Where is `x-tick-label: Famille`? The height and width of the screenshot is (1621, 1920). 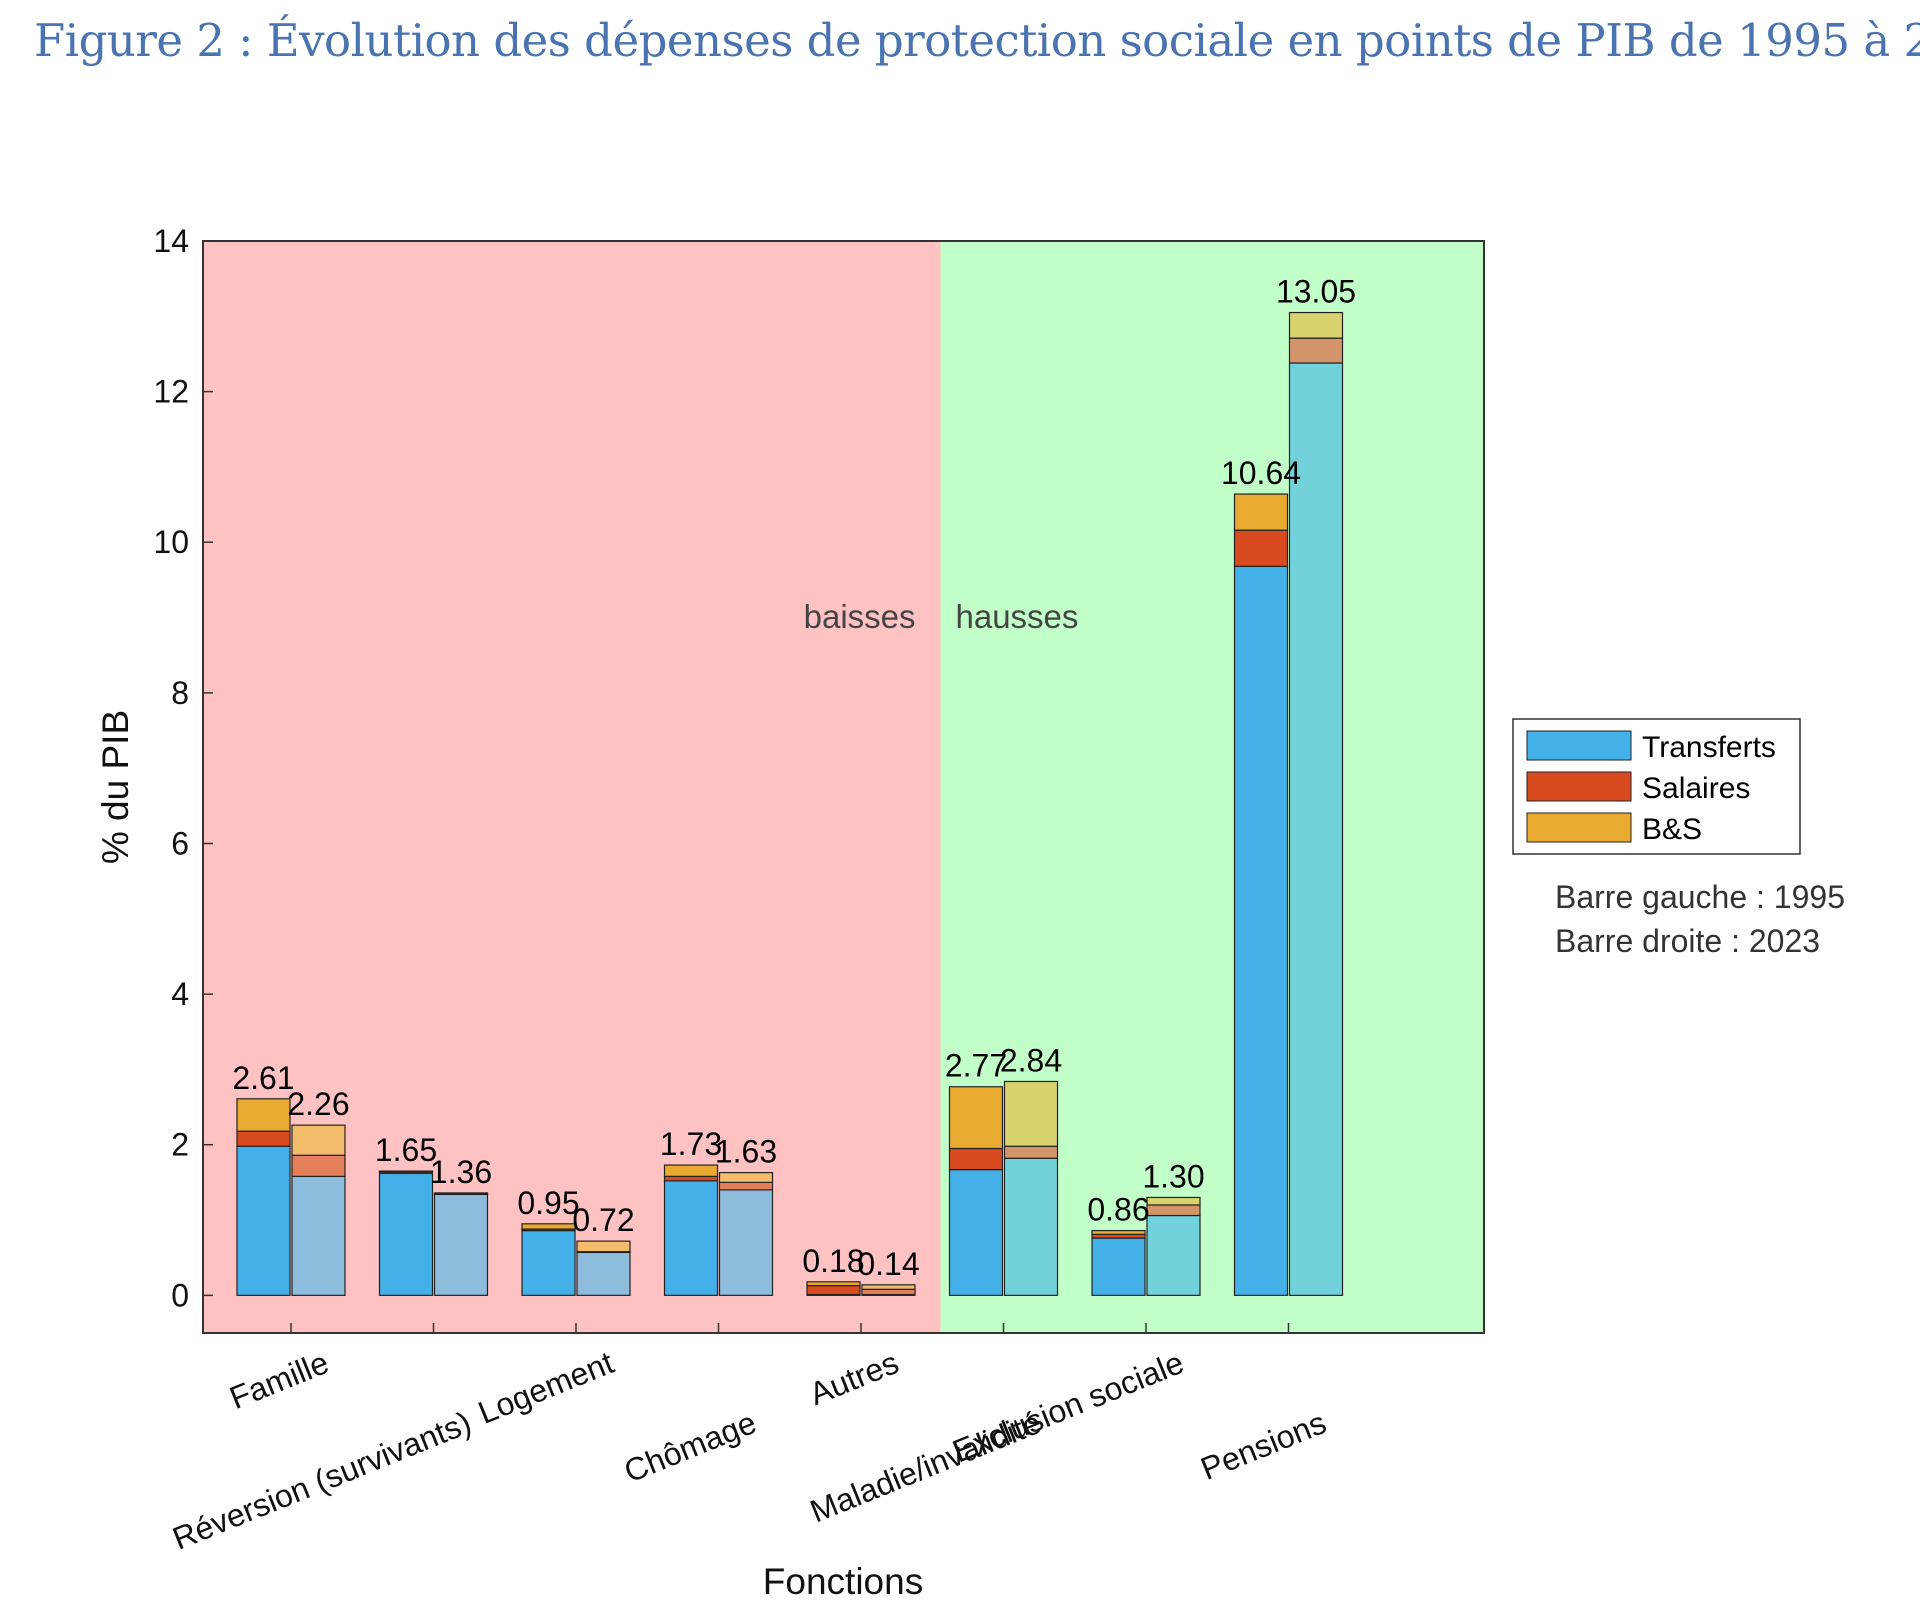 x-tick-label: Famille is located at coordinates (279, 1380).